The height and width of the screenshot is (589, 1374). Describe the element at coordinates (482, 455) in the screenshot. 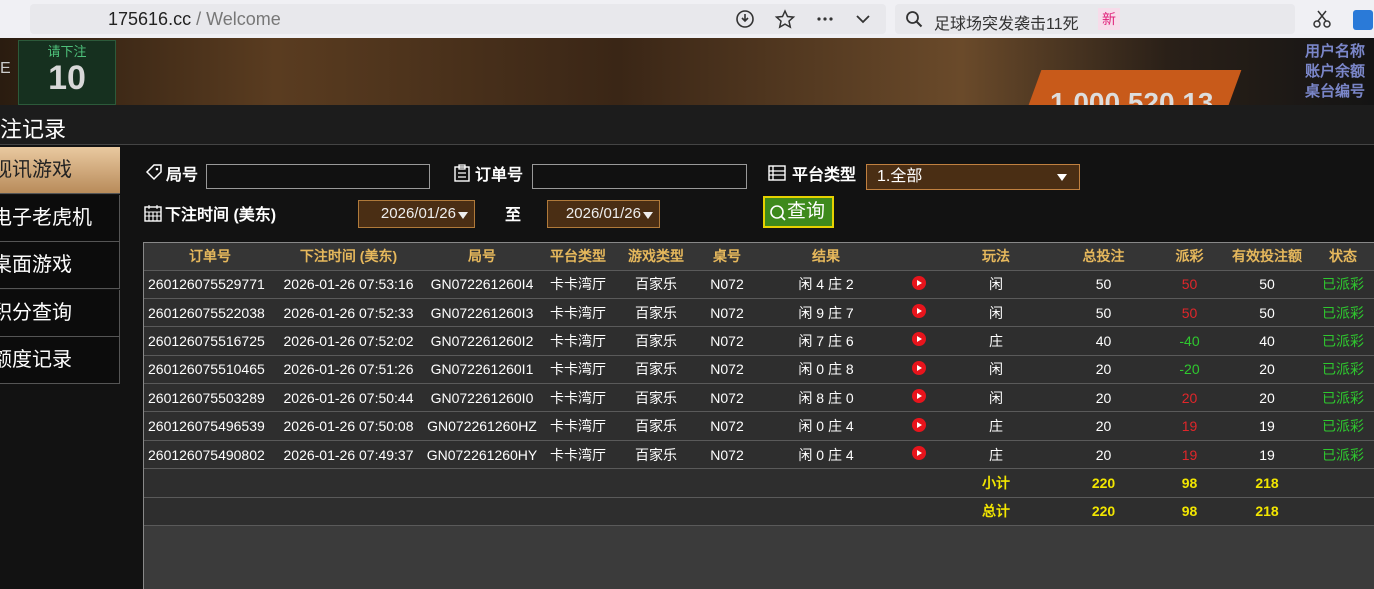

I see `cell: GN072261260HY` at that location.